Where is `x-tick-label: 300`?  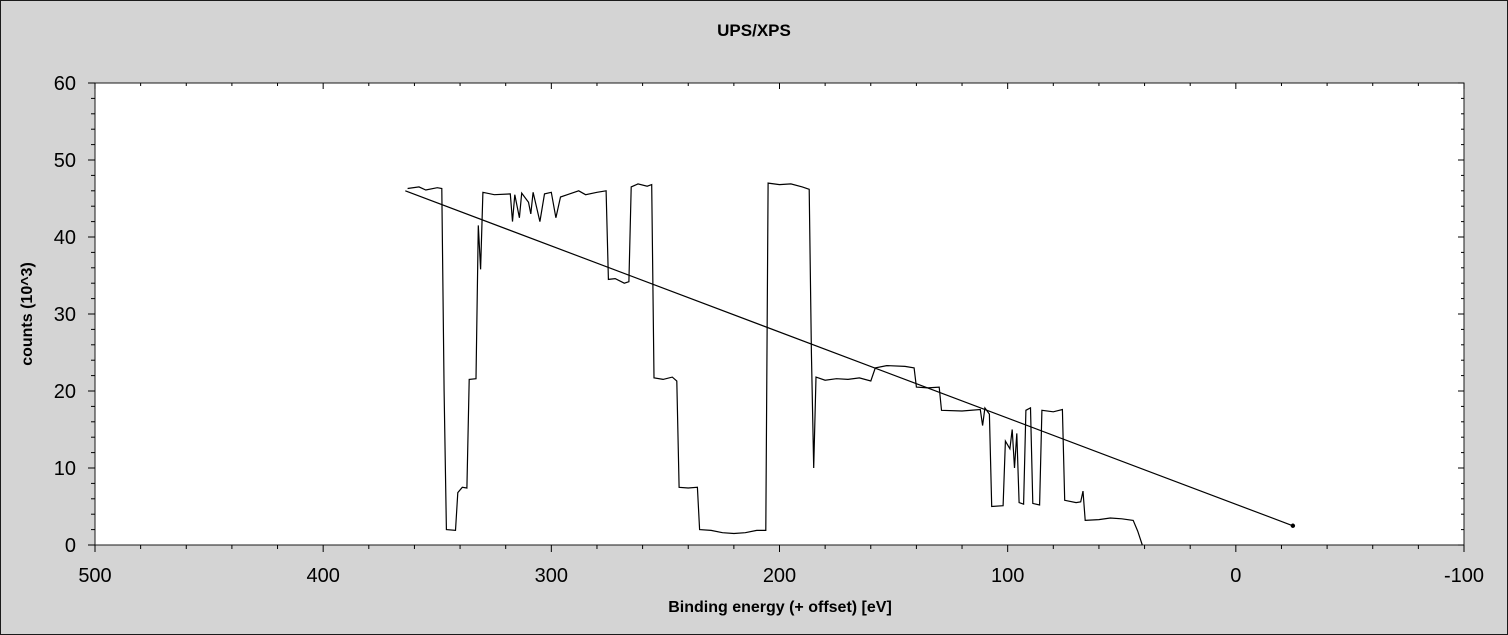
x-tick-label: 300 is located at coordinates (551, 576).